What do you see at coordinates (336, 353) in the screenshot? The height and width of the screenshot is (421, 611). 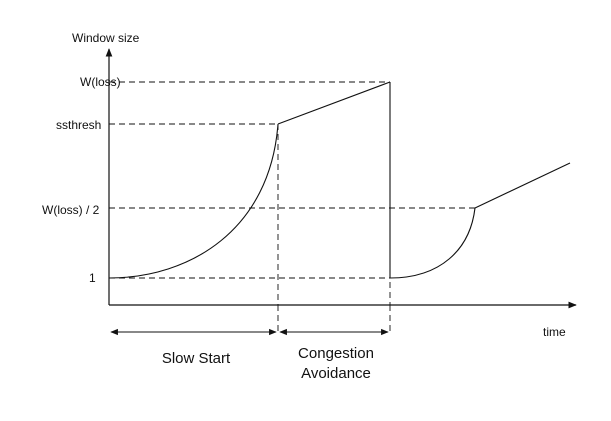 I see `phase-label-congestion: Congestion` at bounding box center [336, 353].